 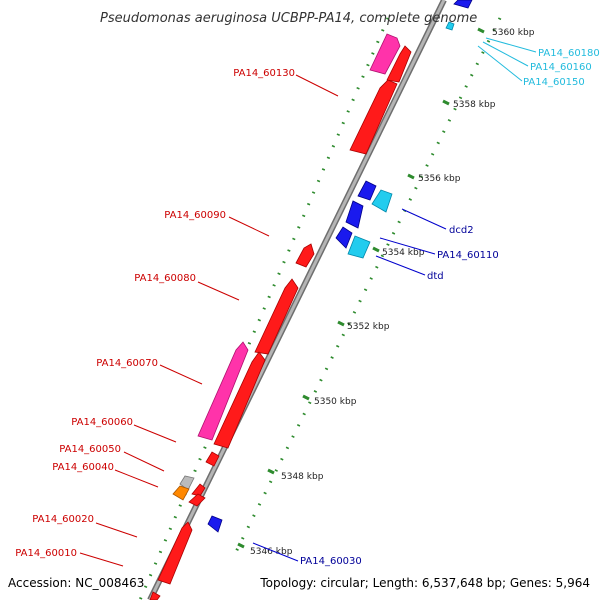 What do you see at coordinates (399, 64) in the screenshot?
I see `gene-PA14_60160-fwd` at bounding box center [399, 64].